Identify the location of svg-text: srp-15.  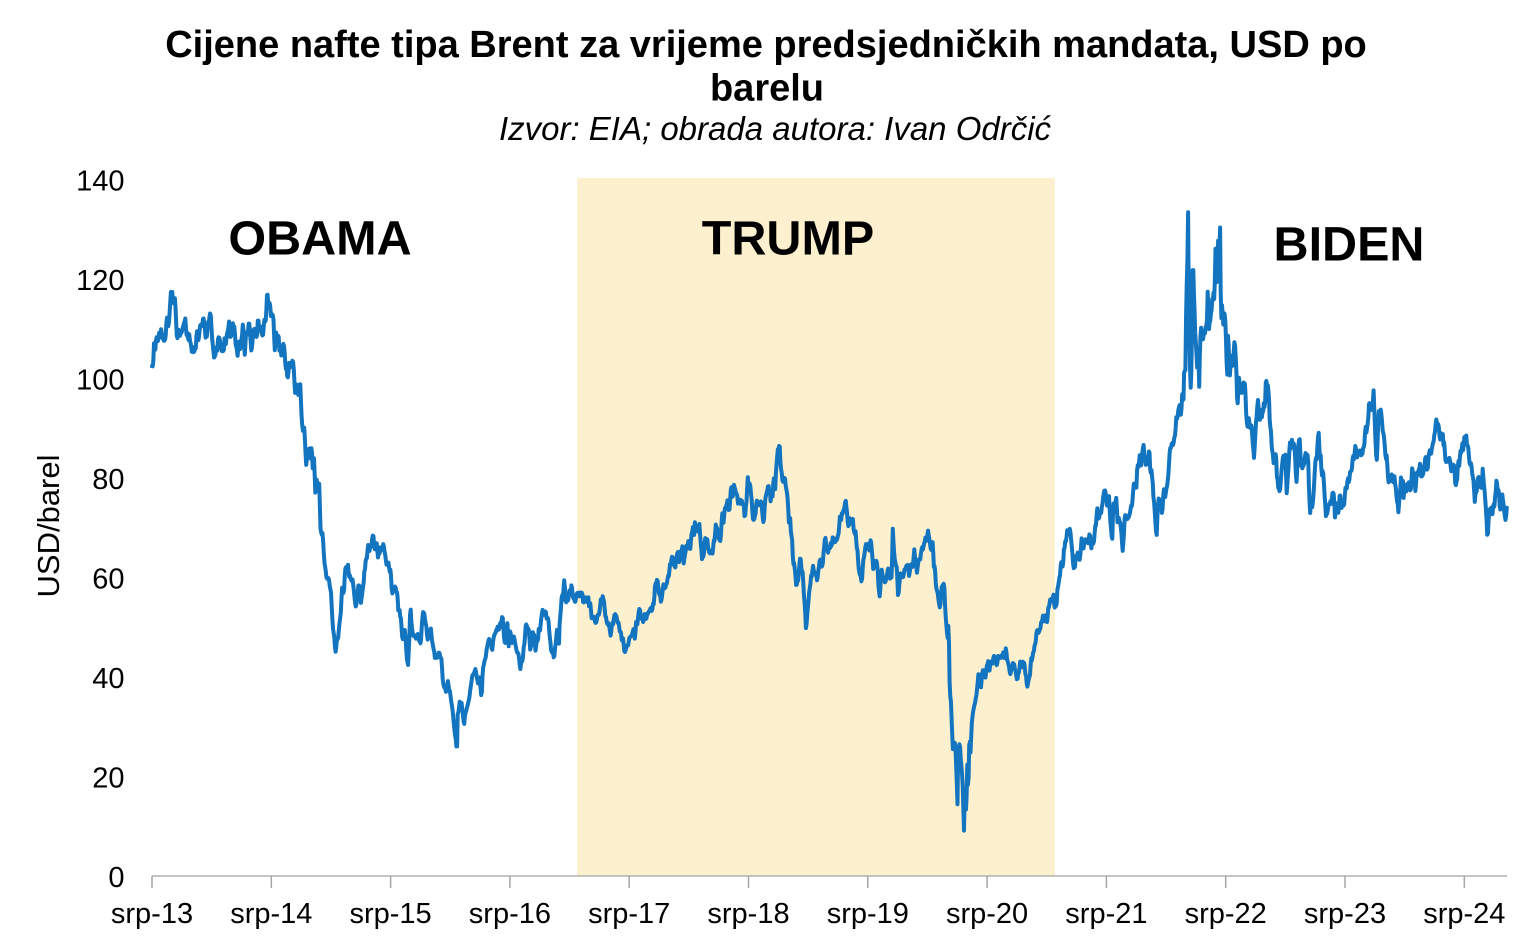
(390, 914).